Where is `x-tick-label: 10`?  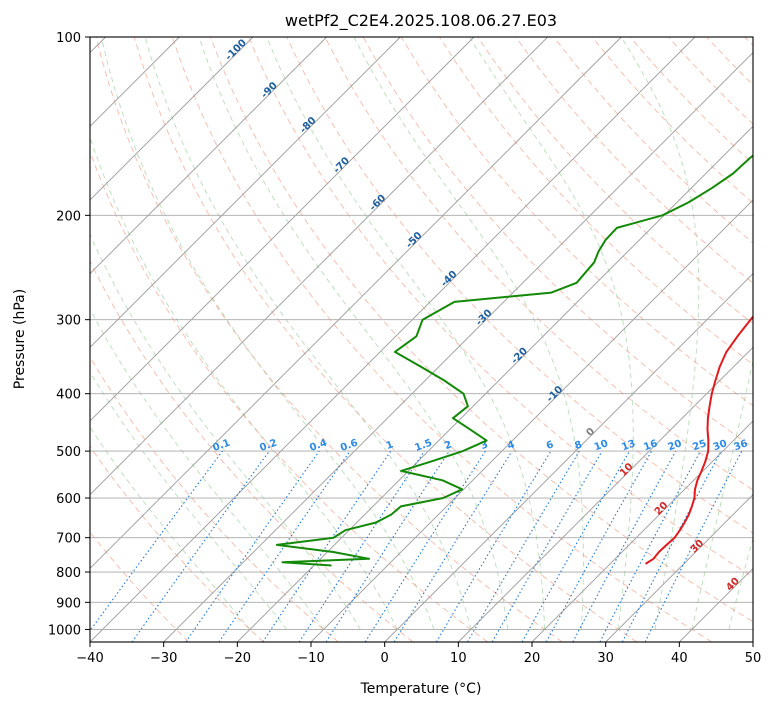 x-tick-label: 10 is located at coordinates (458, 658).